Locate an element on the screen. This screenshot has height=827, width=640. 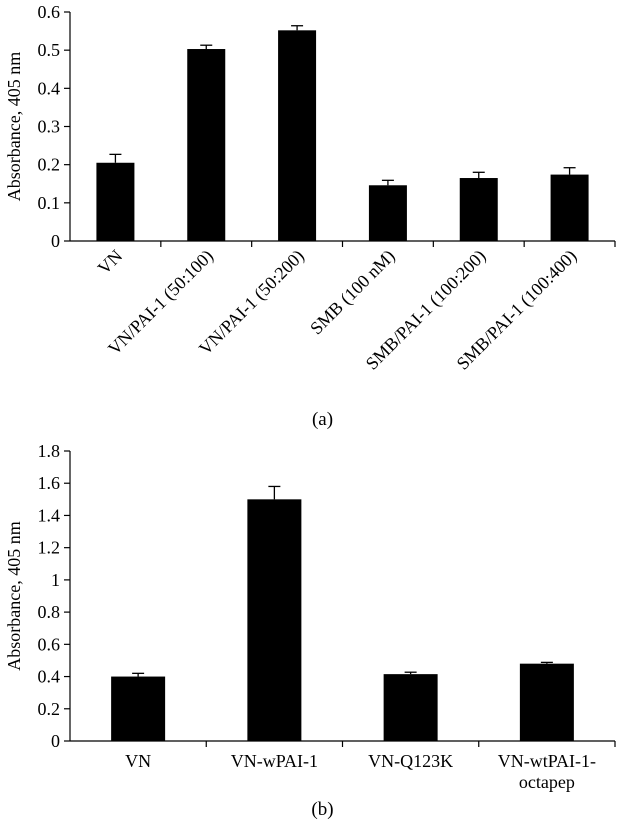
y-tick-label: 1 is located at coordinates (55, 580).